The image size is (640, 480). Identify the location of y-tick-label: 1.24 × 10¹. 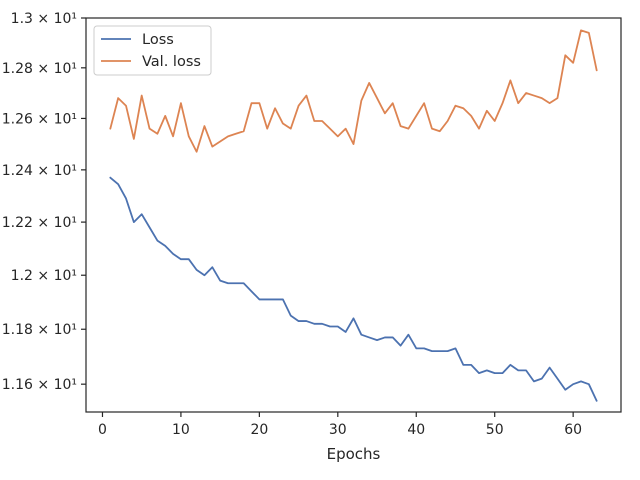
(39, 171).